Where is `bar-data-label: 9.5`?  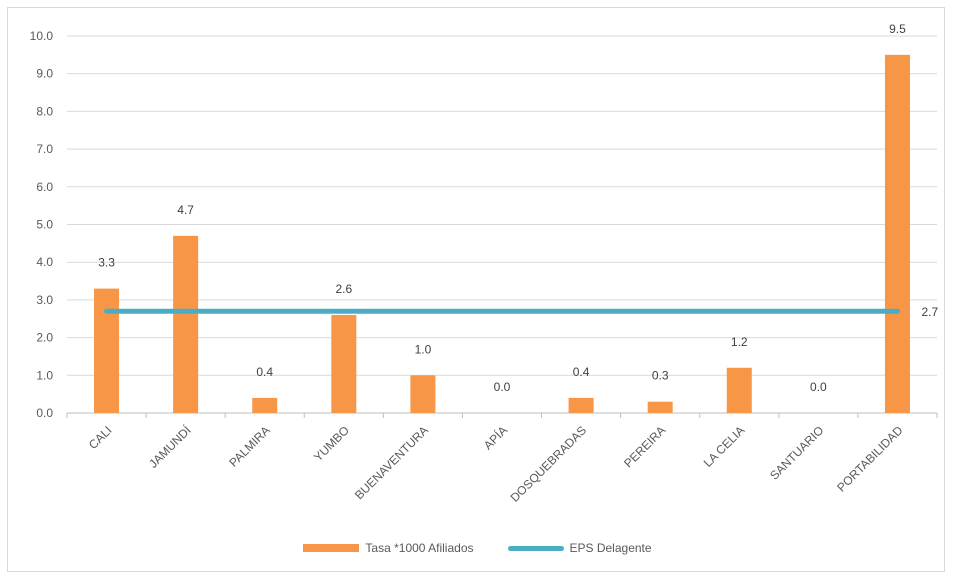
bar-data-label: 9.5 is located at coordinates (897, 29).